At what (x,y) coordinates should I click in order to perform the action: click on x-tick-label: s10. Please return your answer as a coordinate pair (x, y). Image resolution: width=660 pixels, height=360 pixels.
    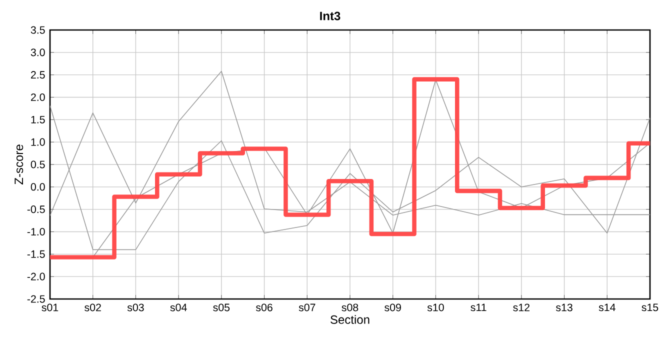
    Looking at the image, I should click on (435, 308).